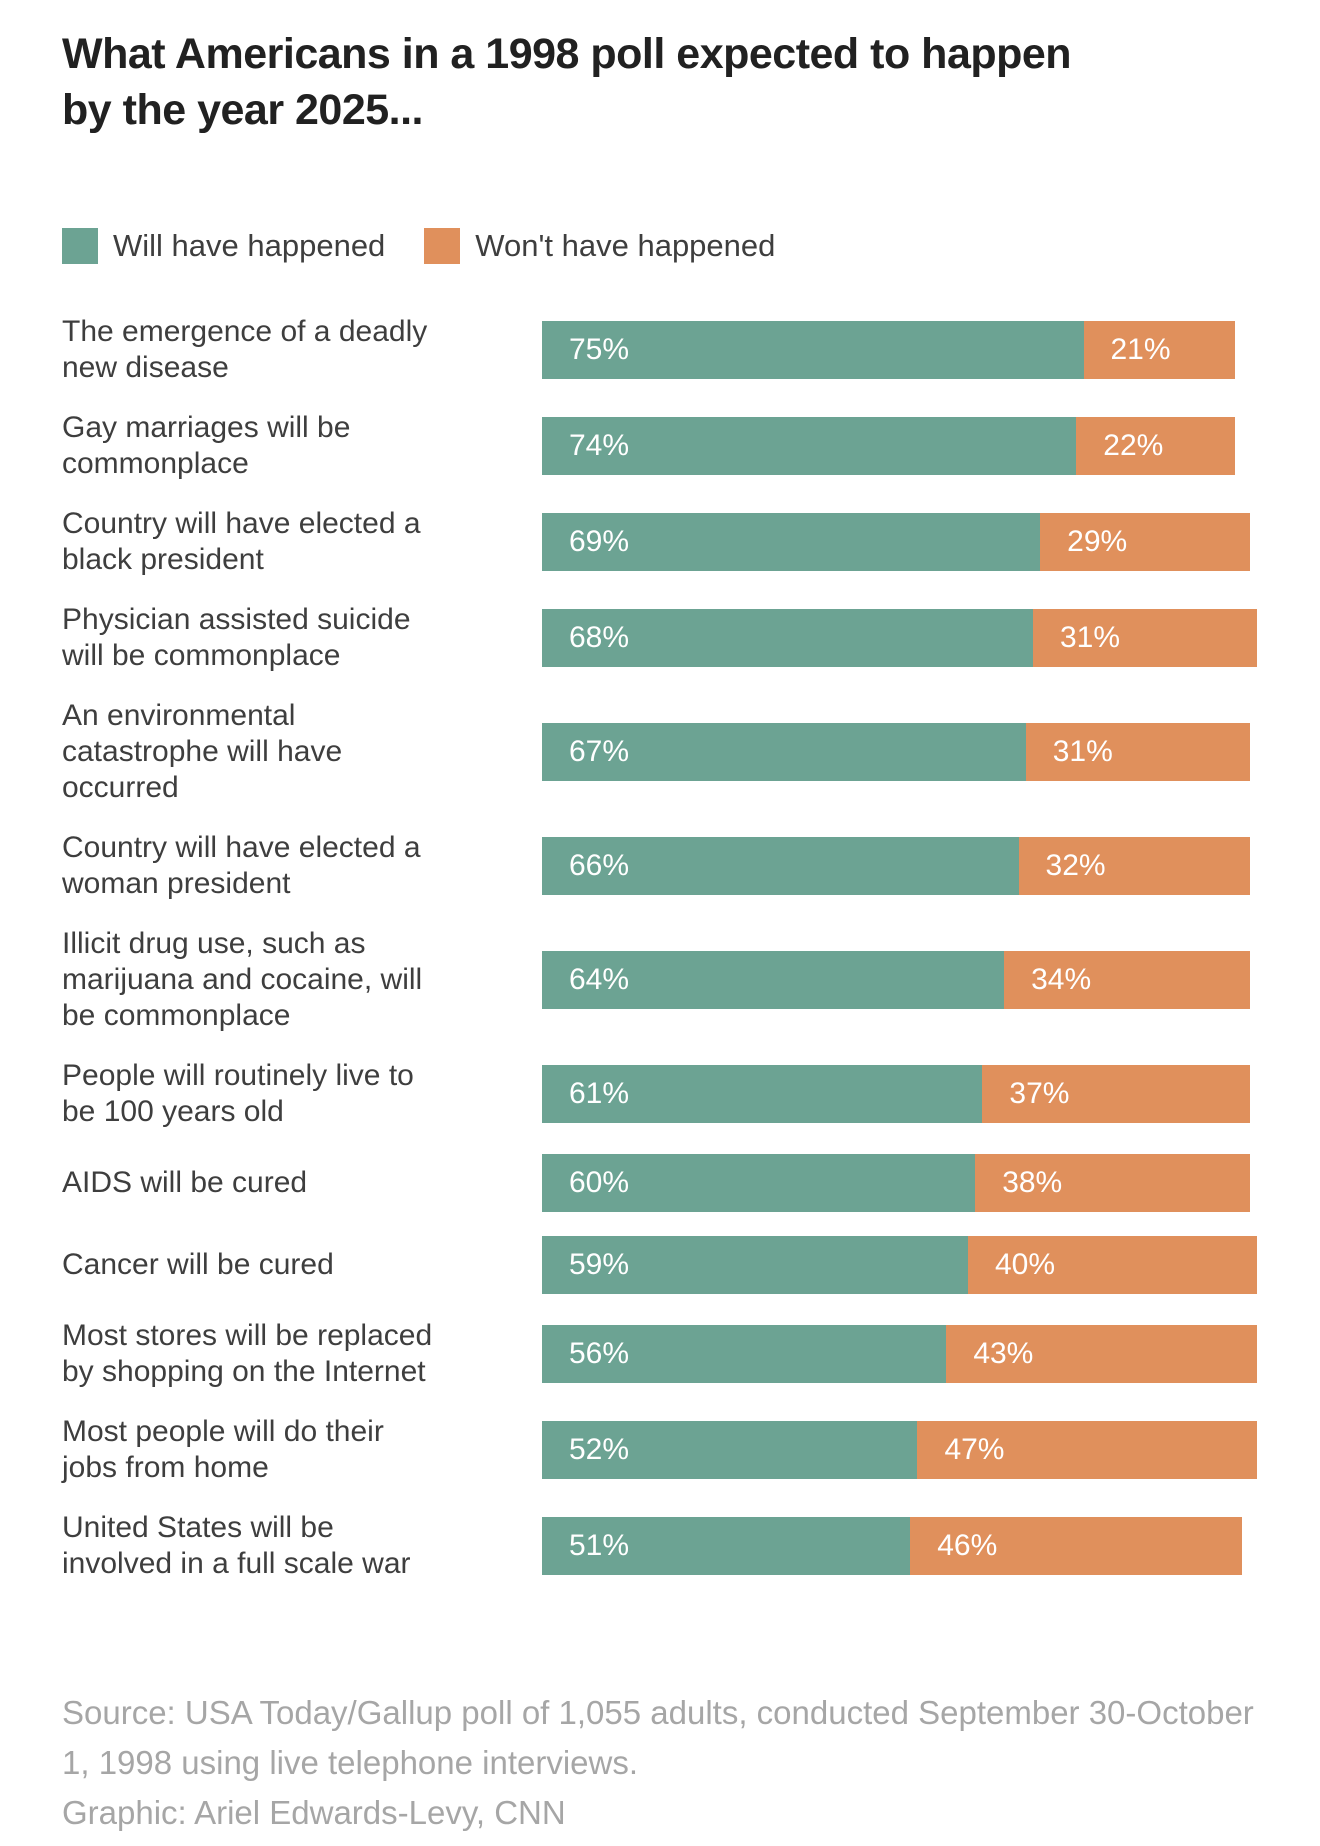 This screenshot has height=1846, width=1320. I want to click on row-label-line: black president, so click(163, 559).